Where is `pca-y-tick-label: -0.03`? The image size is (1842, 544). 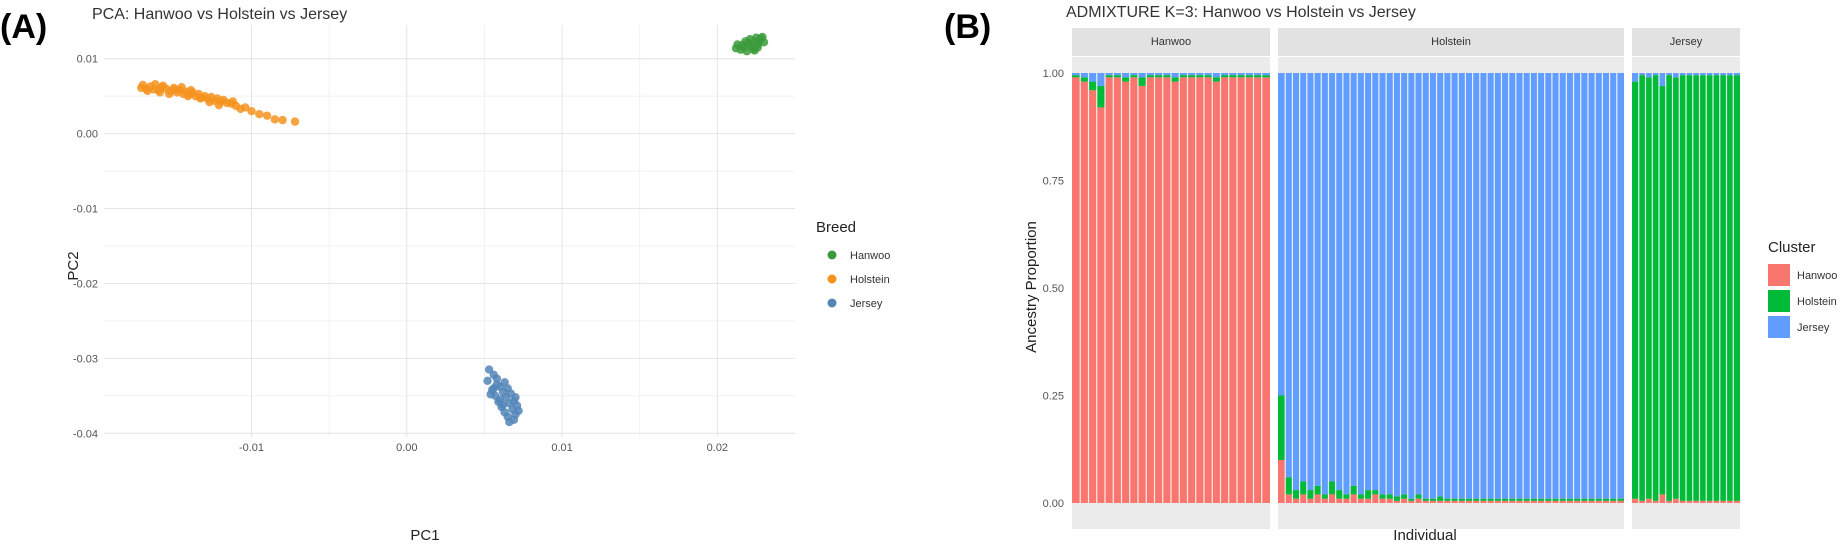
pca-y-tick-label: -0.03 is located at coordinates (85, 359).